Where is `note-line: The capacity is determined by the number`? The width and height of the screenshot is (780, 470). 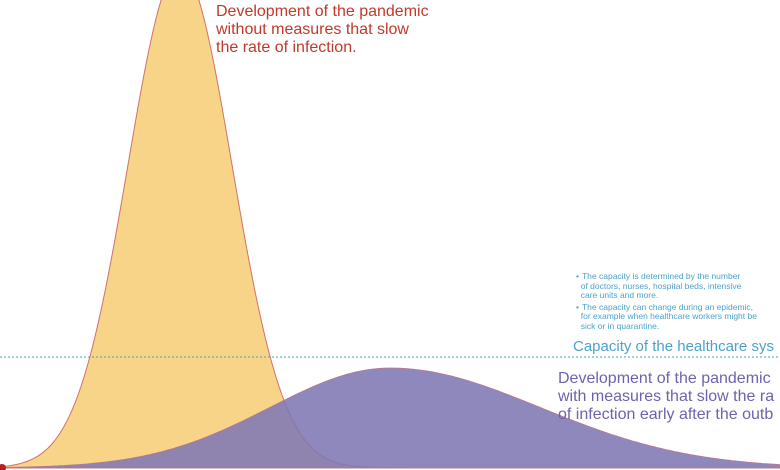
note-line: The capacity is determined by the number is located at coordinates (661, 276).